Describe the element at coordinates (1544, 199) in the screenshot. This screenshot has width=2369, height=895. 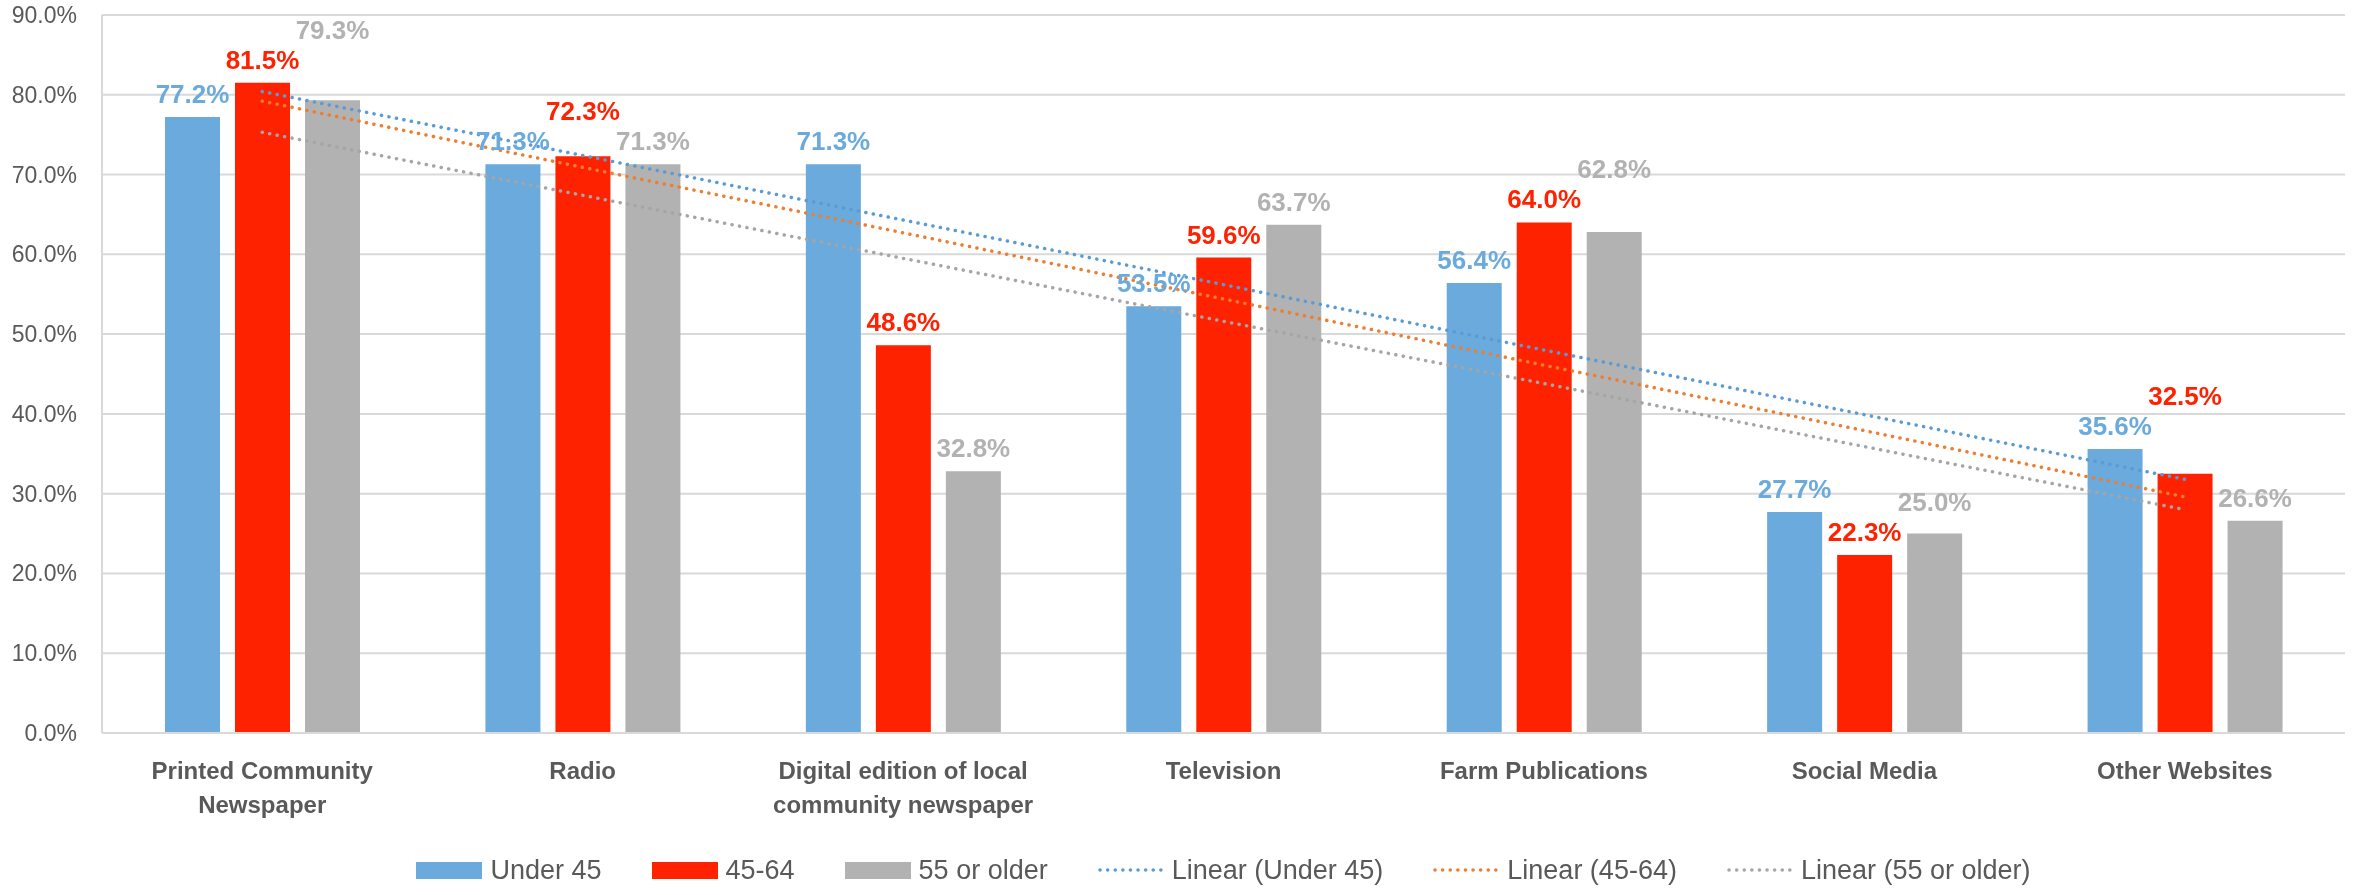
I see `data-label: 64.0%` at that location.